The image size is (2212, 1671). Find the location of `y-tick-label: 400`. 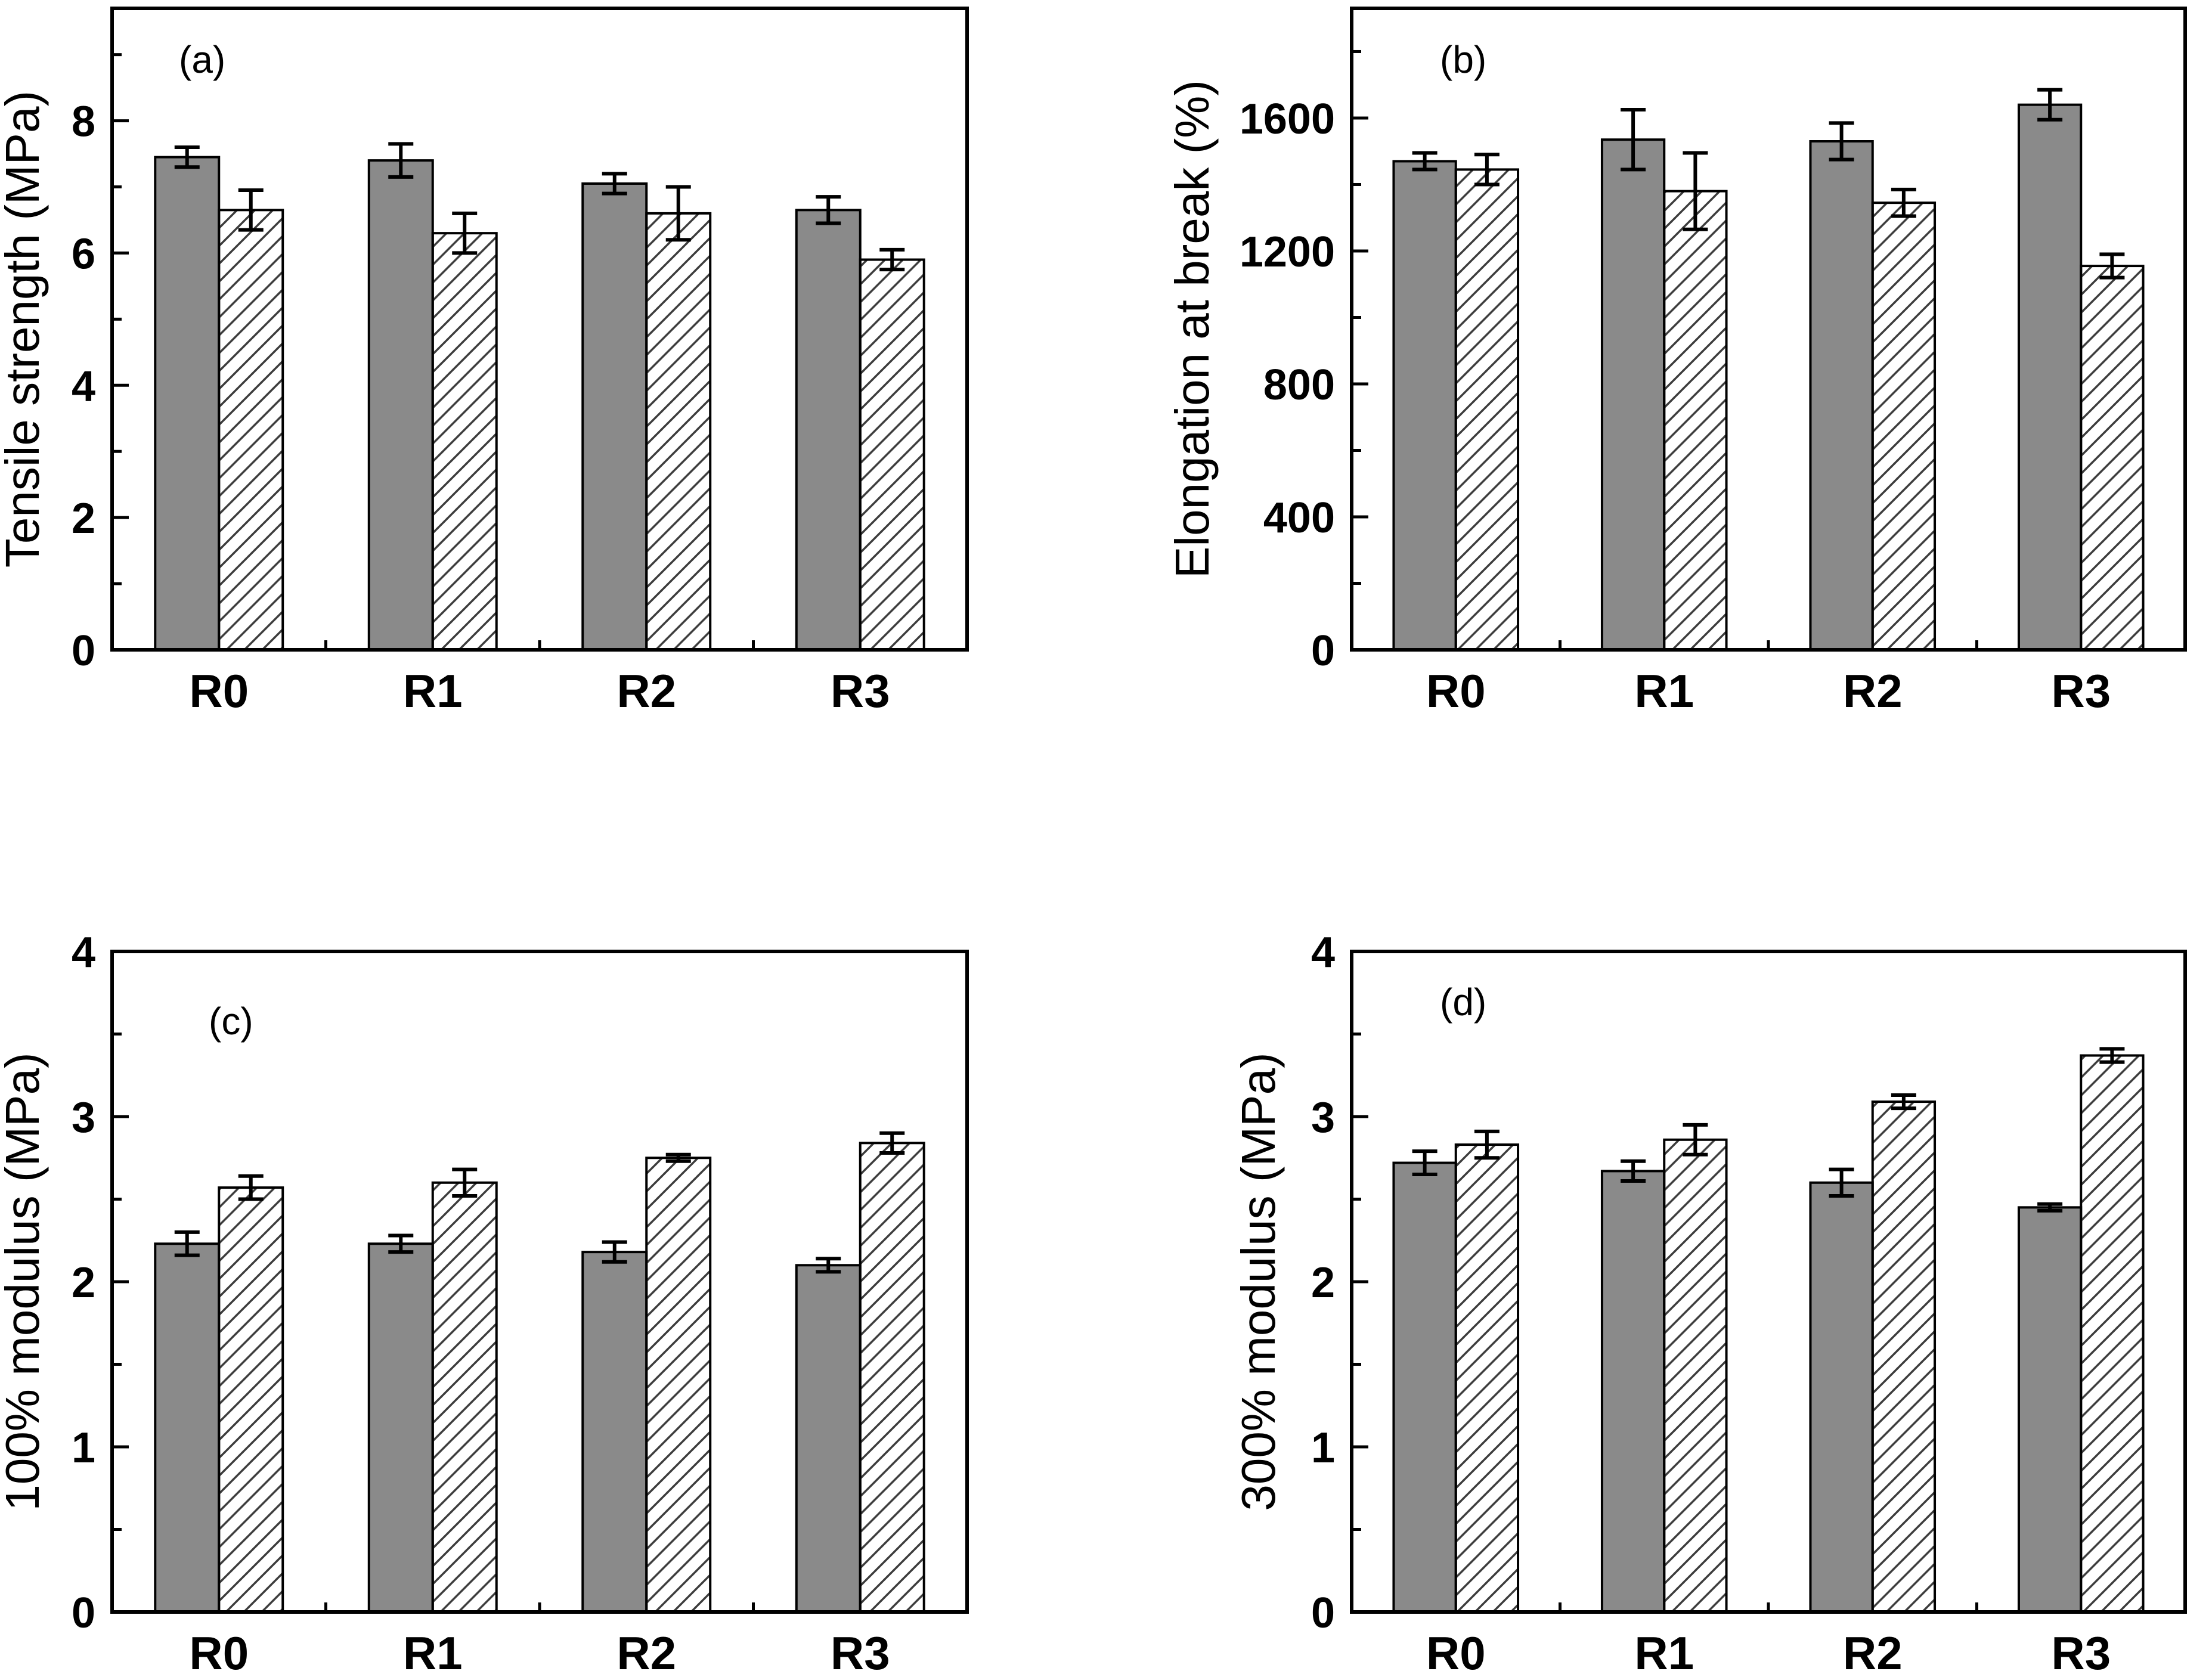

y-tick-label: 400 is located at coordinates (1299, 518).